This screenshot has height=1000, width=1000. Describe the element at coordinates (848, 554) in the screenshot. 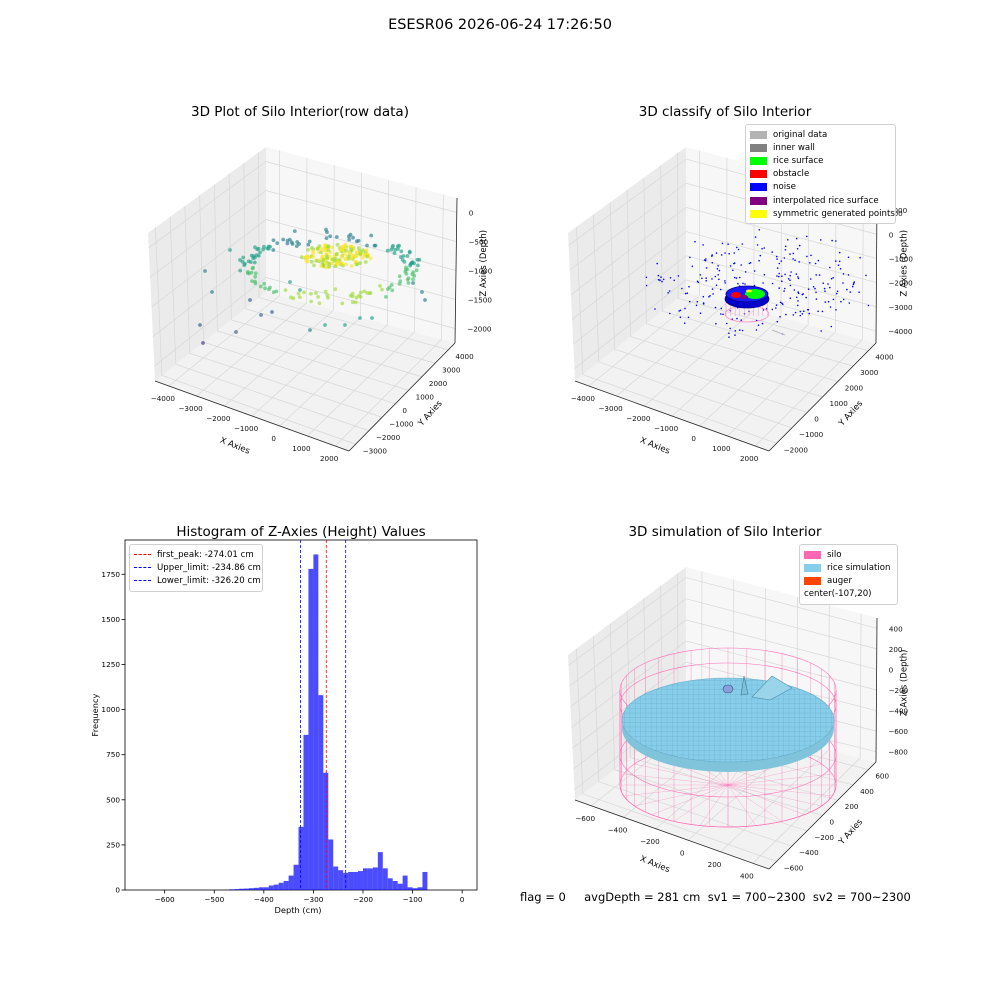

I see `simulation-legend-item: silo` at that location.